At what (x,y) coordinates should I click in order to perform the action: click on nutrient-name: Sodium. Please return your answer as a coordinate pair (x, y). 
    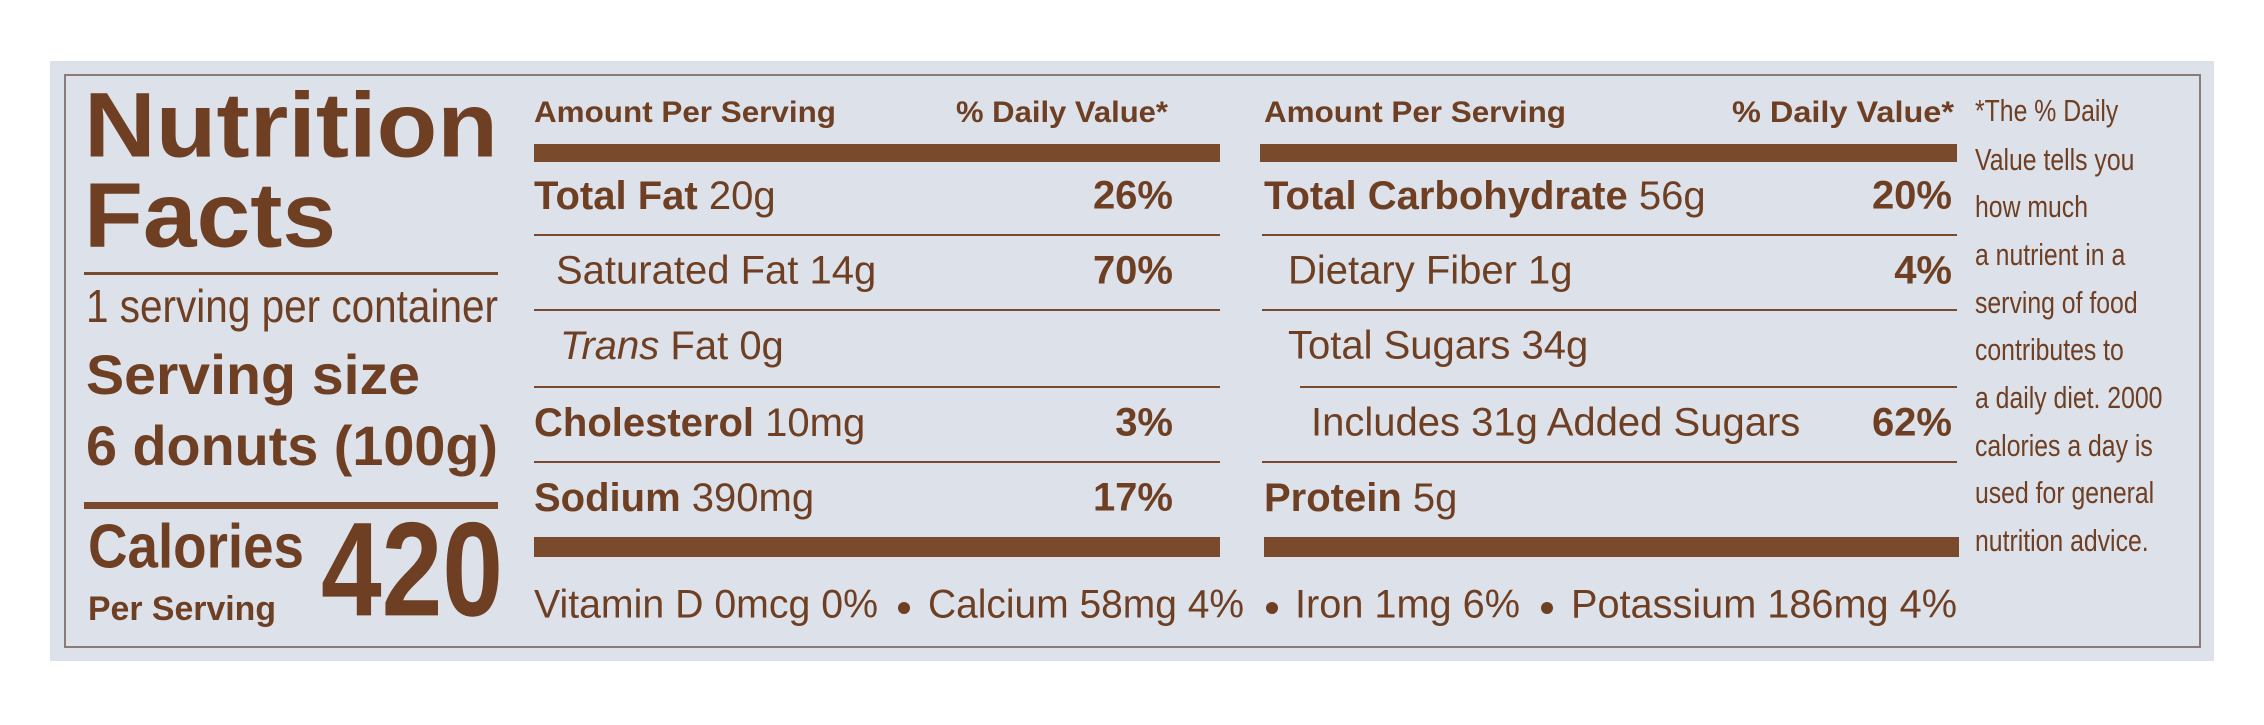
    Looking at the image, I should click on (607, 498).